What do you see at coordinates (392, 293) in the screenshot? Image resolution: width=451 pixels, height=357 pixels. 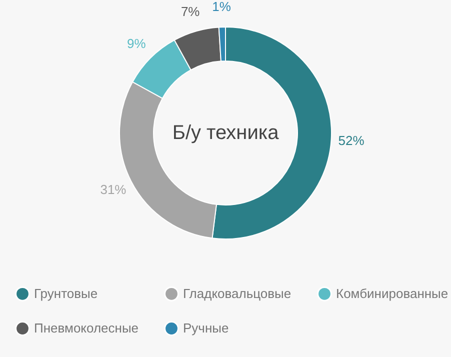 I see `legend-label: Комбинированные` at bounding box center [392, 293].